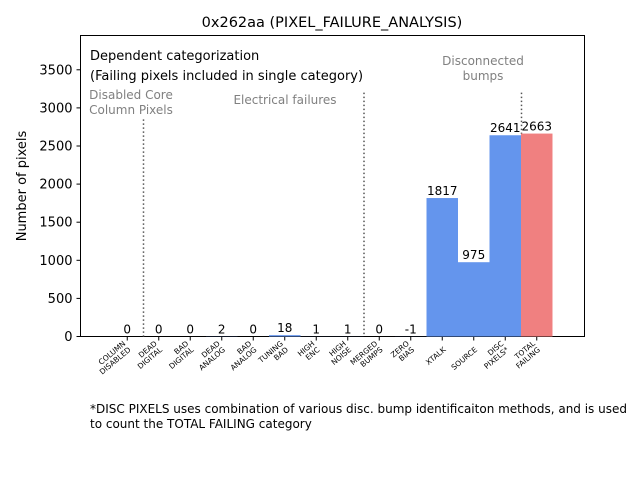 This screenshot has height=480, width=640. I want to click on annotation-line-1: Dependent categorization, so click(174, 56).